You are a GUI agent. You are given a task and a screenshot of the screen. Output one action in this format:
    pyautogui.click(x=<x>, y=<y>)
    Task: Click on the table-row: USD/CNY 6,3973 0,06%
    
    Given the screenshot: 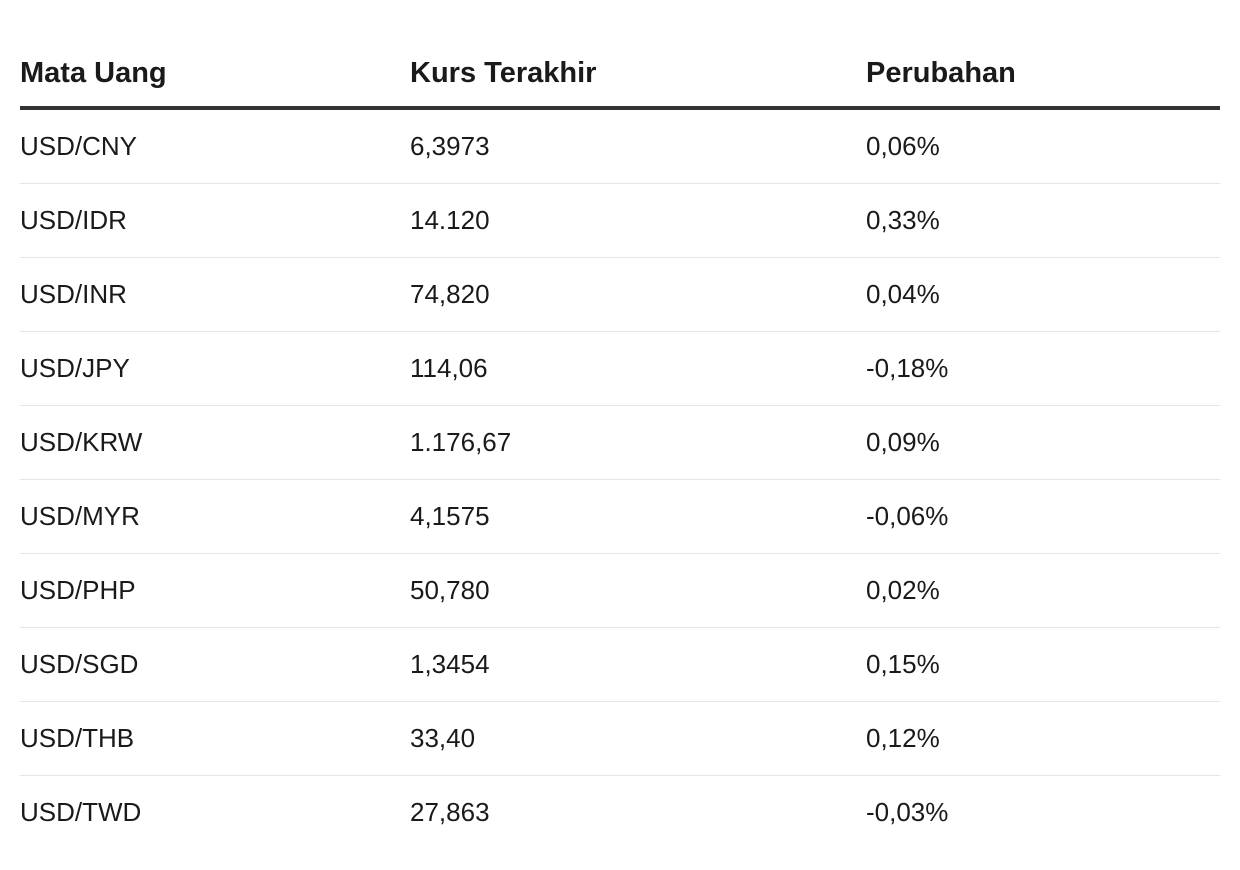 What is the action you would take?
    pyautogui.click(x=620, y=146)
    